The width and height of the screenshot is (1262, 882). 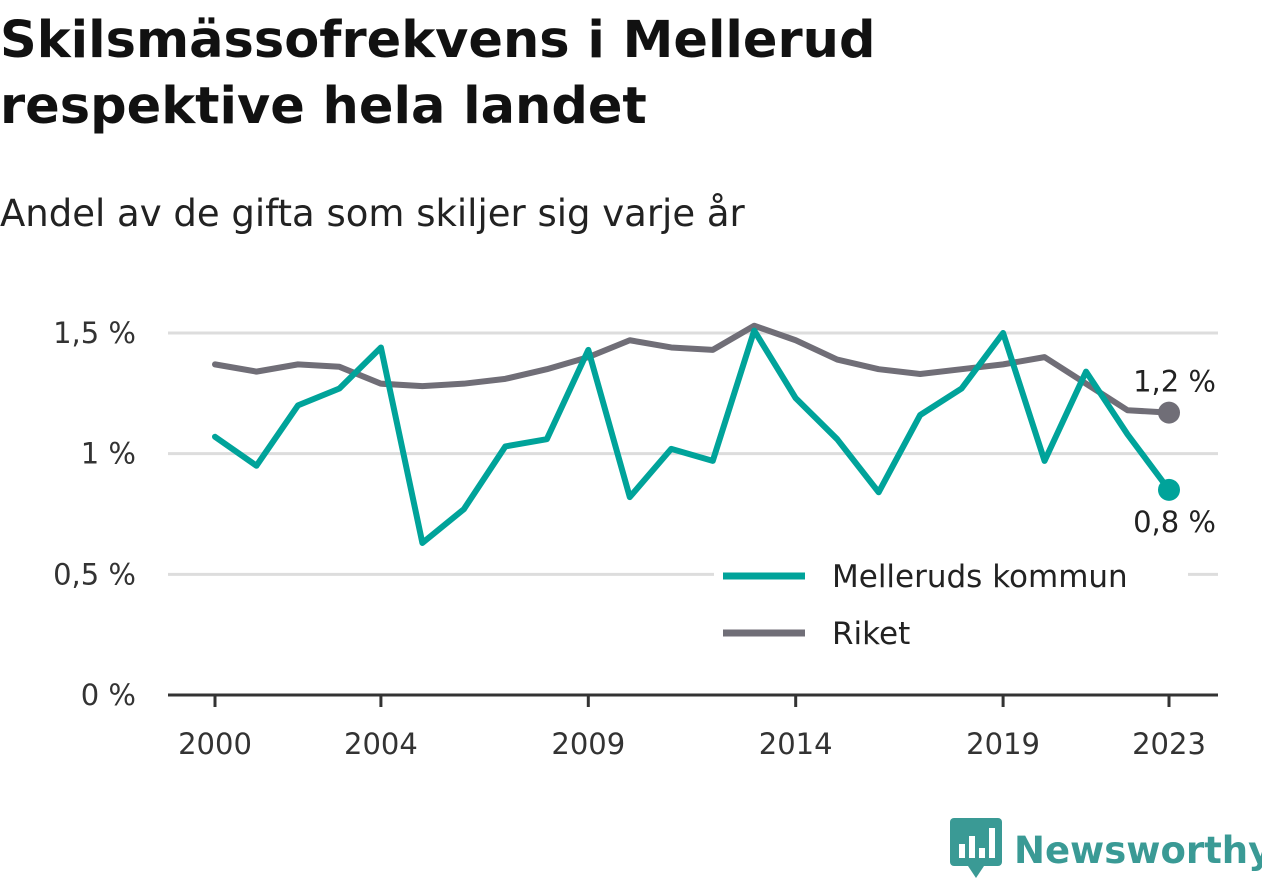 I want to click on y-tick-label: 1,5 %, so click(x=94, y=333).